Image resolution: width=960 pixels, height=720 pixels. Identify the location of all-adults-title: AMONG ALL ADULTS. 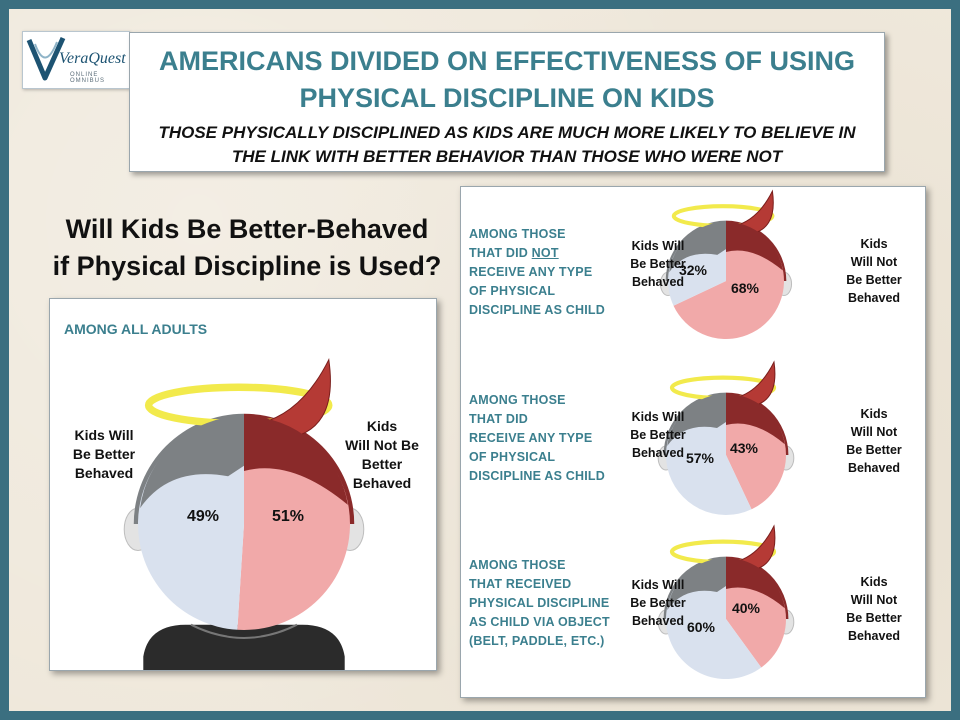
(136, 329).